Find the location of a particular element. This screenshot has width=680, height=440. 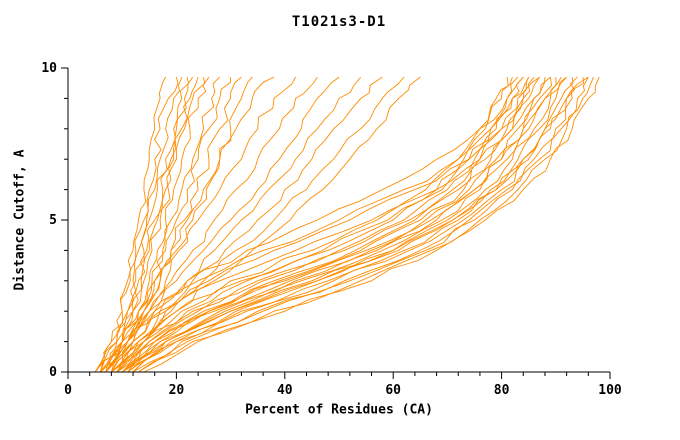

y-tick-label: 5 is located at coordinates (53, 220).